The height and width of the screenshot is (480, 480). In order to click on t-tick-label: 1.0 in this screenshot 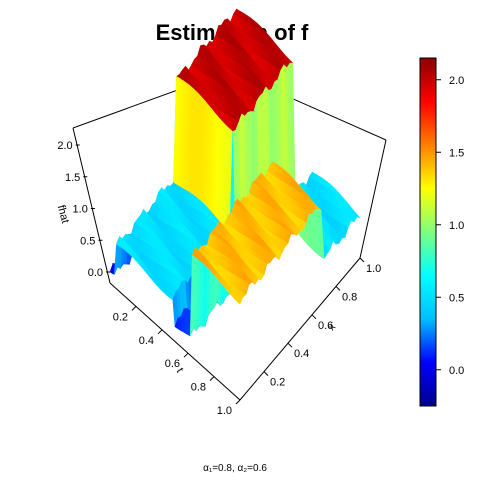, I will do `click(224, 411)`.